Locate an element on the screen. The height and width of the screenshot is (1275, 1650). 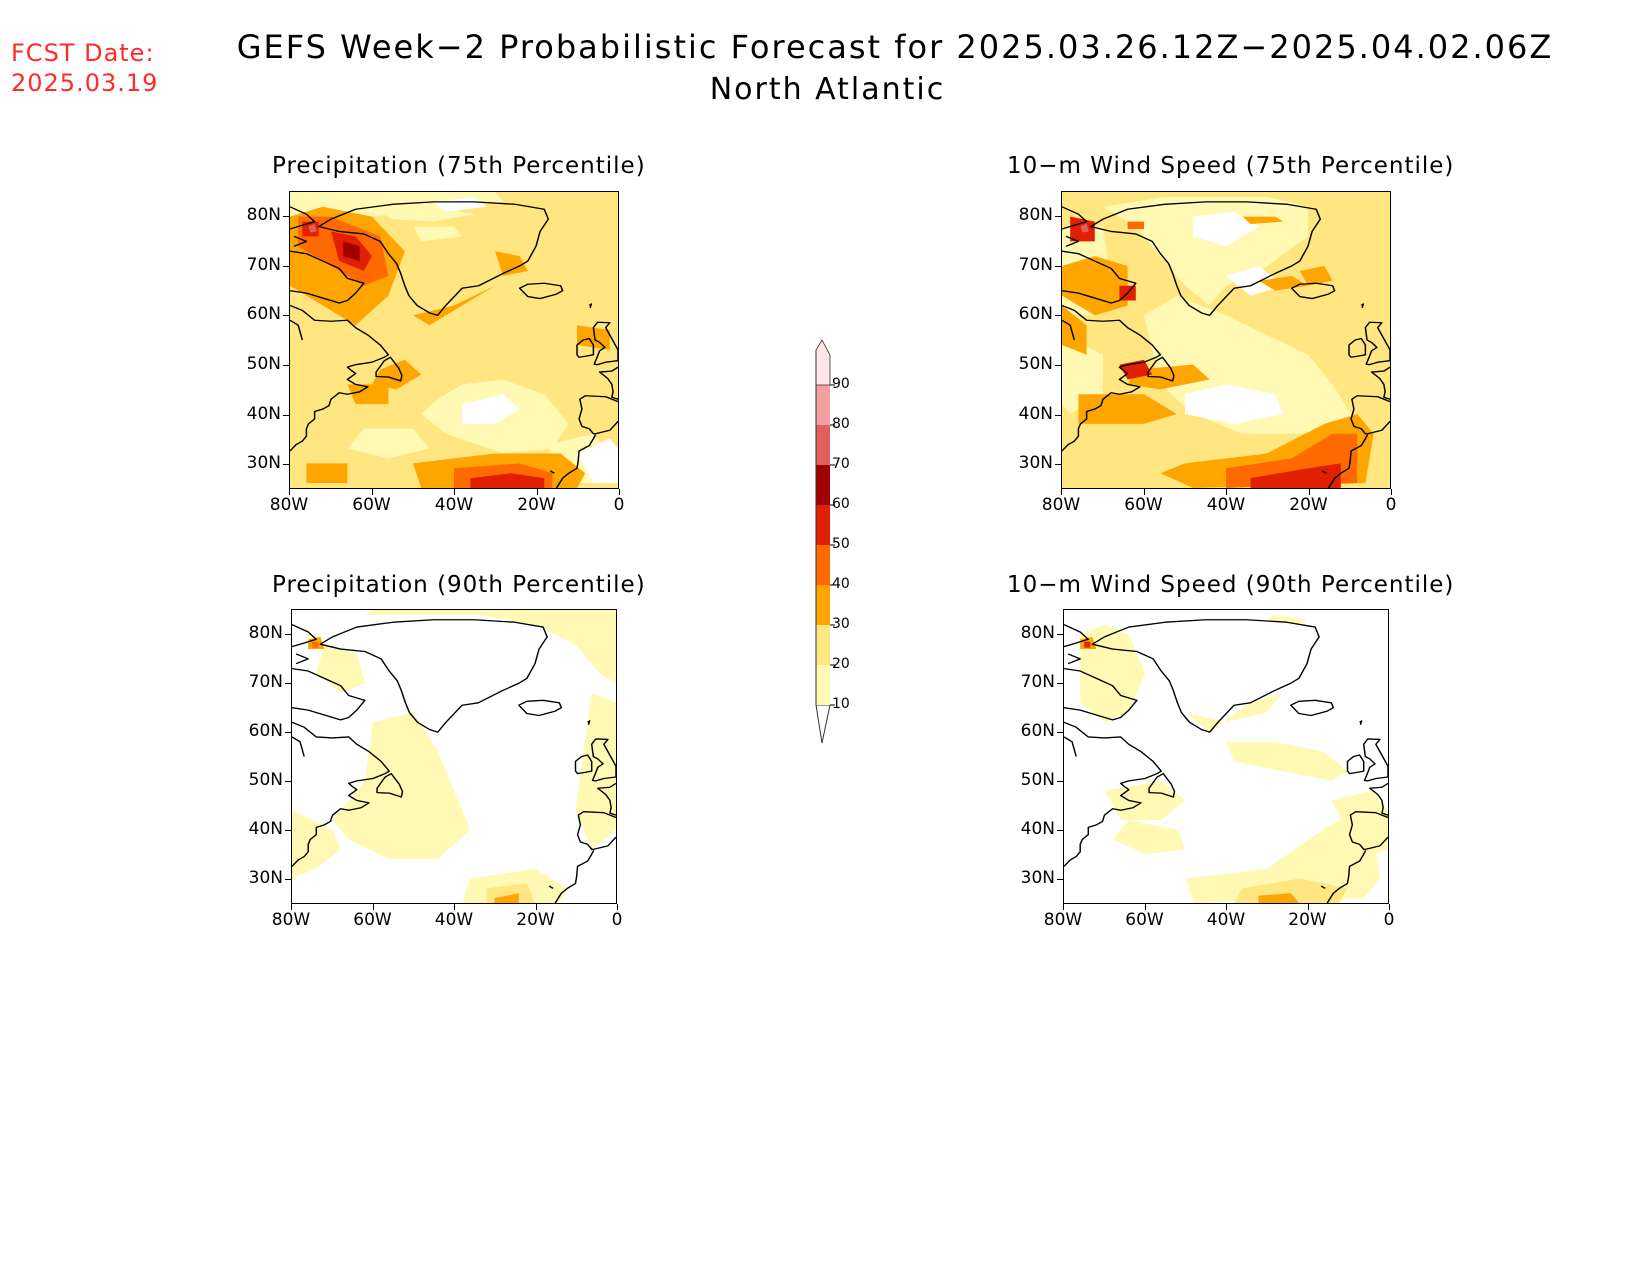
panel-title-wind-75: 10−m Wind Speed (75th Percentile) is located at coordinates (1231, 166).